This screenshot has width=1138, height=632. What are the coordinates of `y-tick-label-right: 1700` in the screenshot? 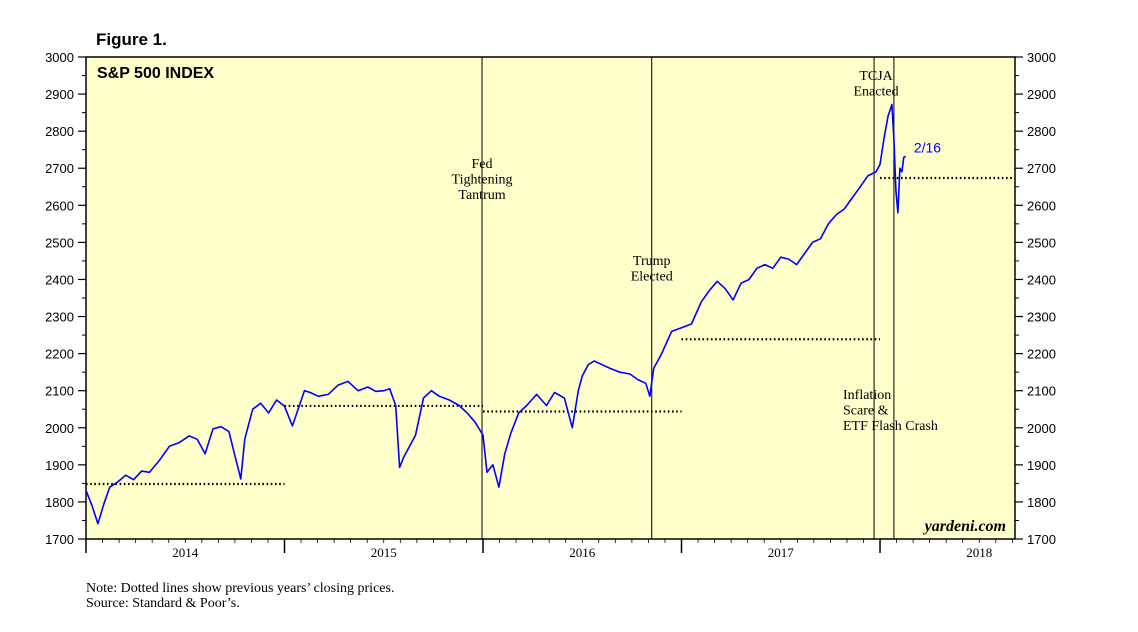 It's located at (1041, 539).